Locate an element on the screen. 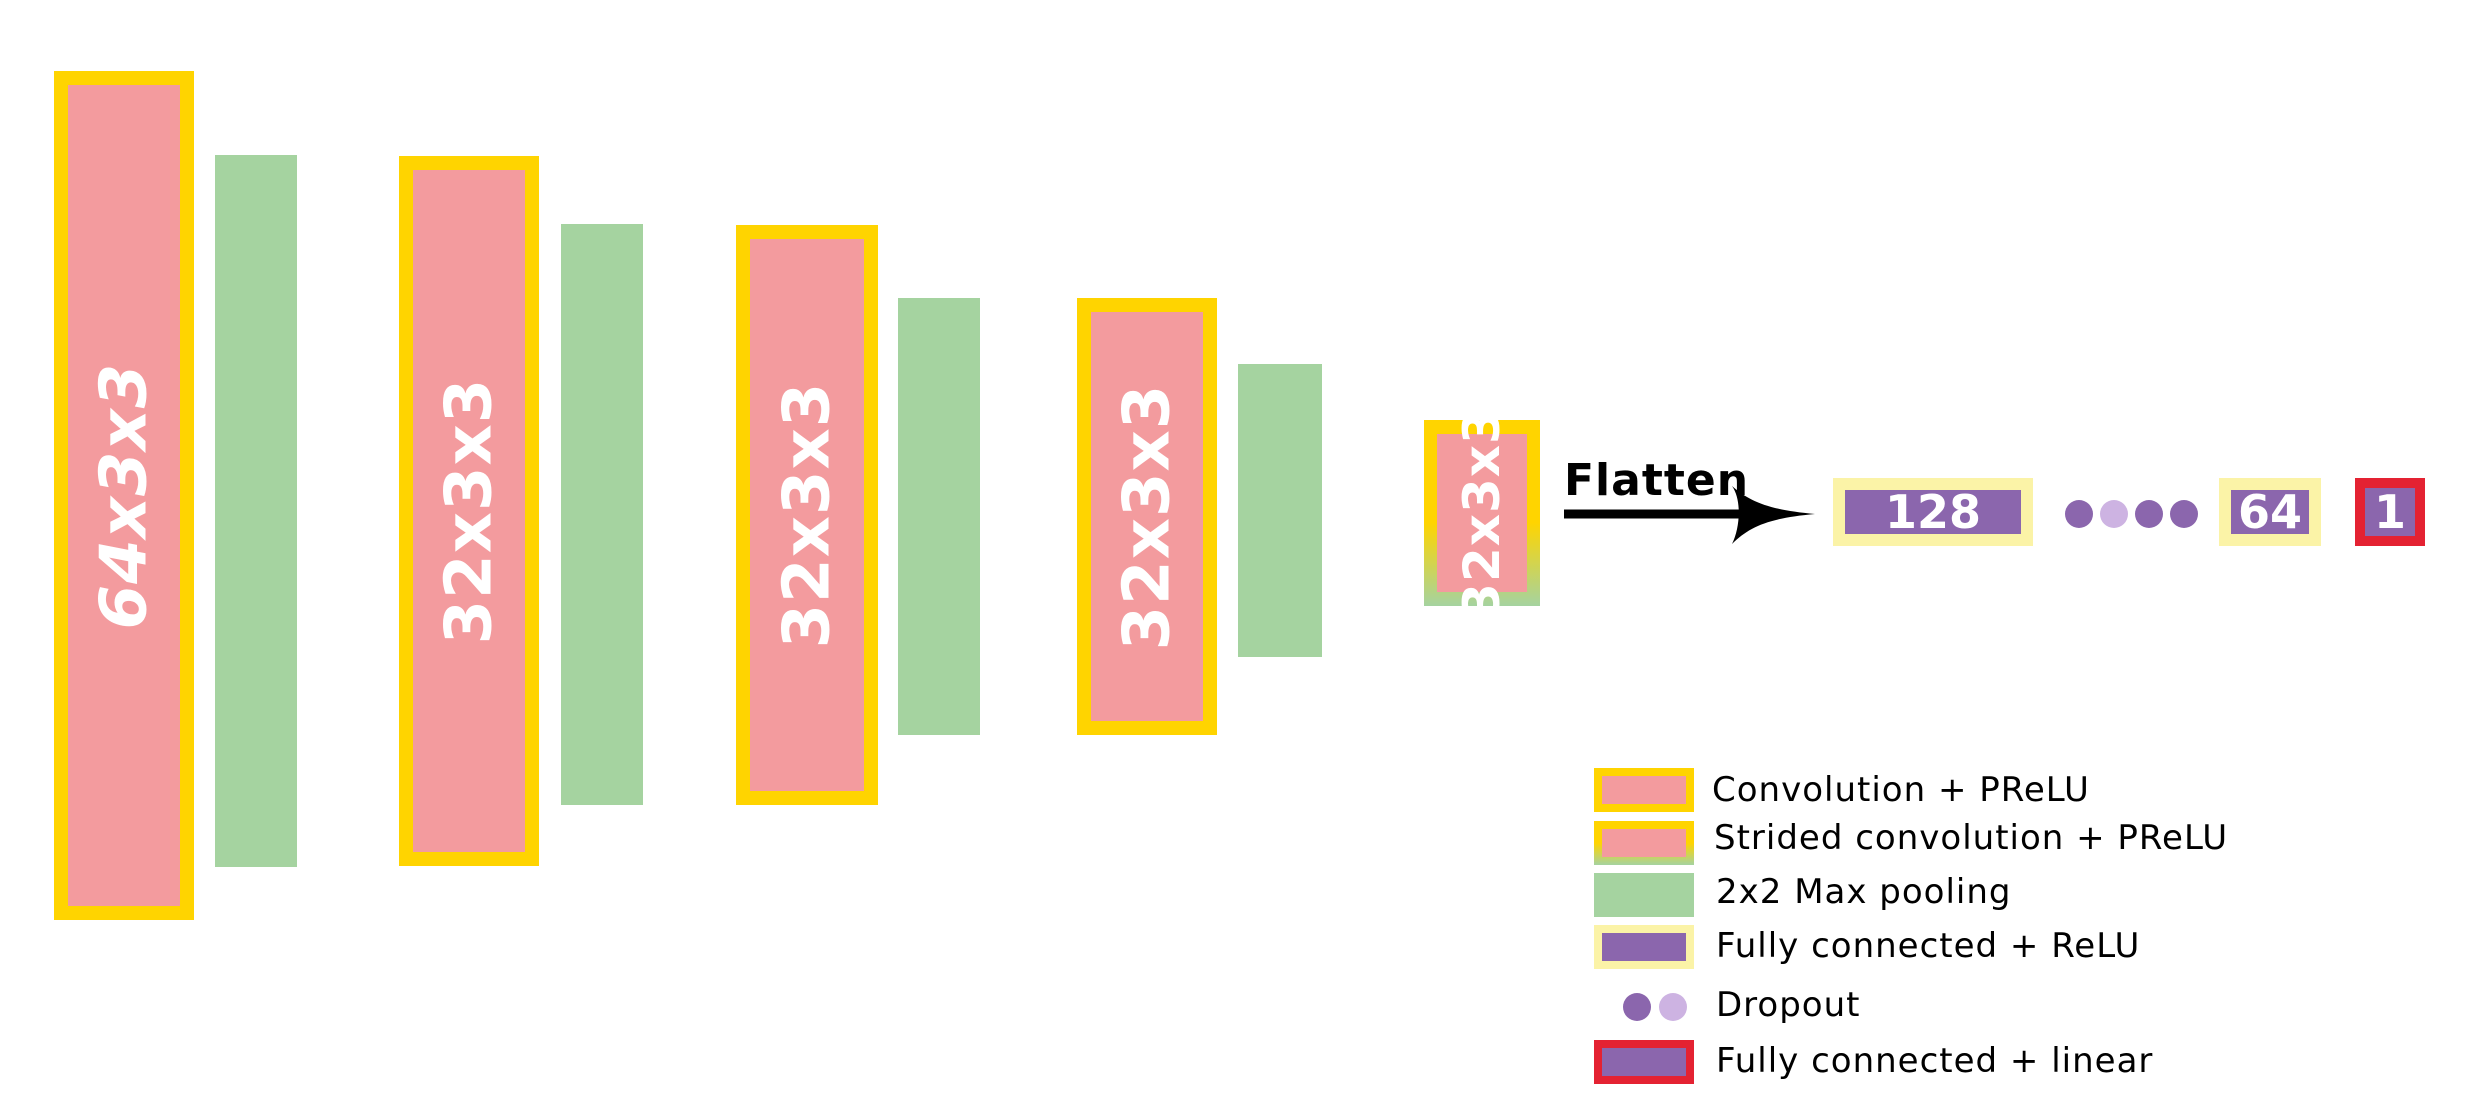 The height and width of the screenshot is (1111, 2479). legend-label-strided: Strided convolution + PReLU is located at coordinates (1971, 838).